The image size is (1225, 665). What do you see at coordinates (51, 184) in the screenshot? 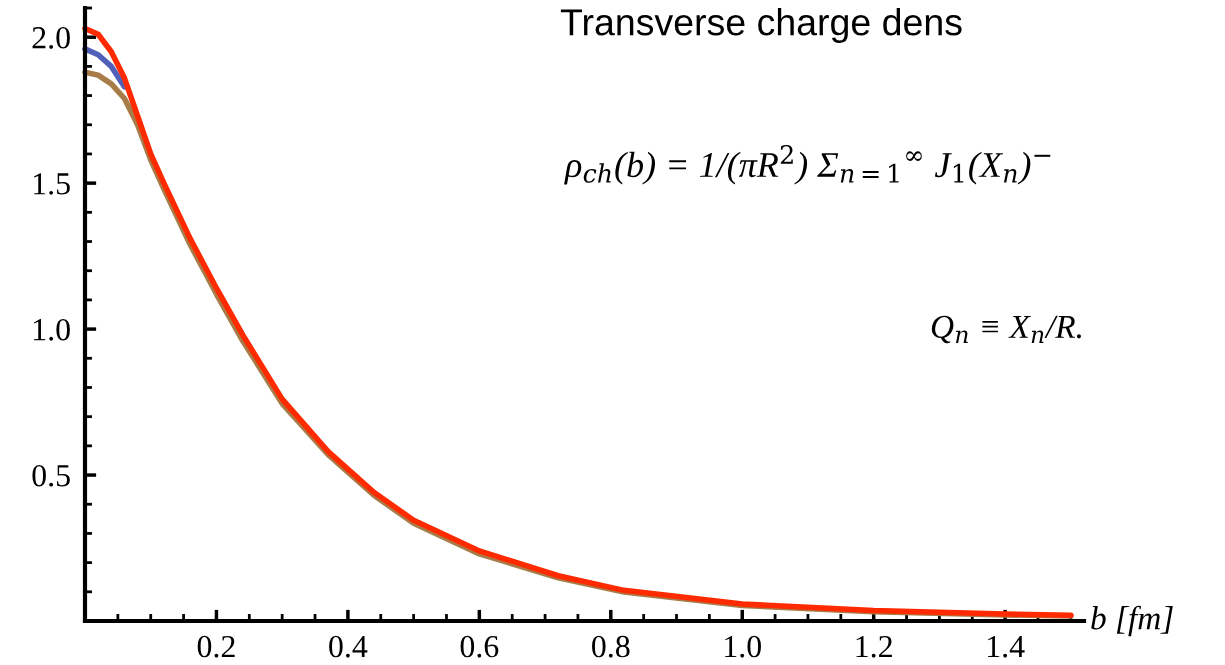
I see `y-tick-label: 1.5` at bounding box center [51, 184].